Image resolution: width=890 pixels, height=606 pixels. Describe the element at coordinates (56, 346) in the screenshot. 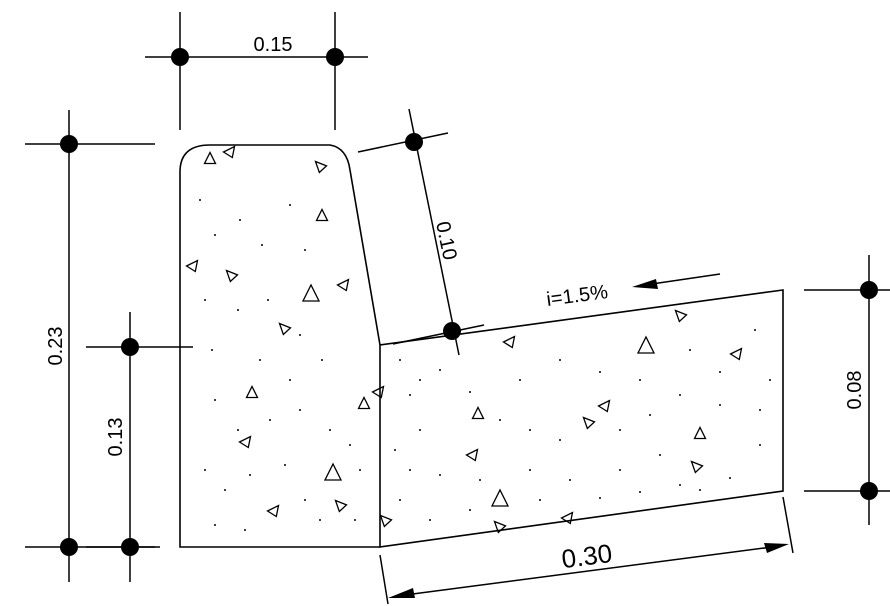

I see `total-height-label: 0.23` at that location.